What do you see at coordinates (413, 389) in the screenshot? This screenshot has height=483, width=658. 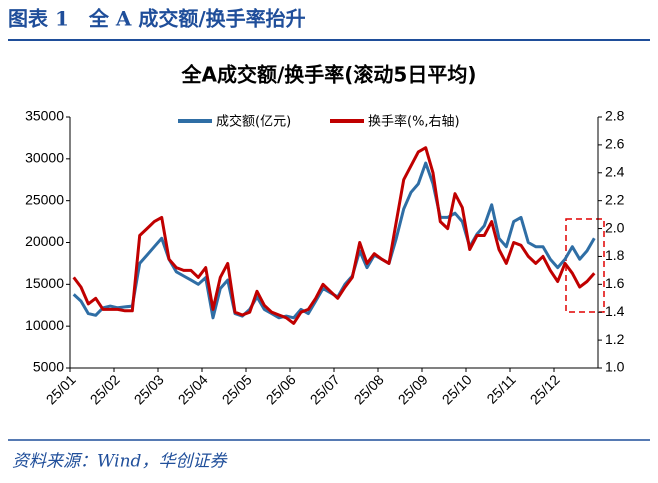 I see `x-tick-label: 25/09` at bounding box center [413, 389].